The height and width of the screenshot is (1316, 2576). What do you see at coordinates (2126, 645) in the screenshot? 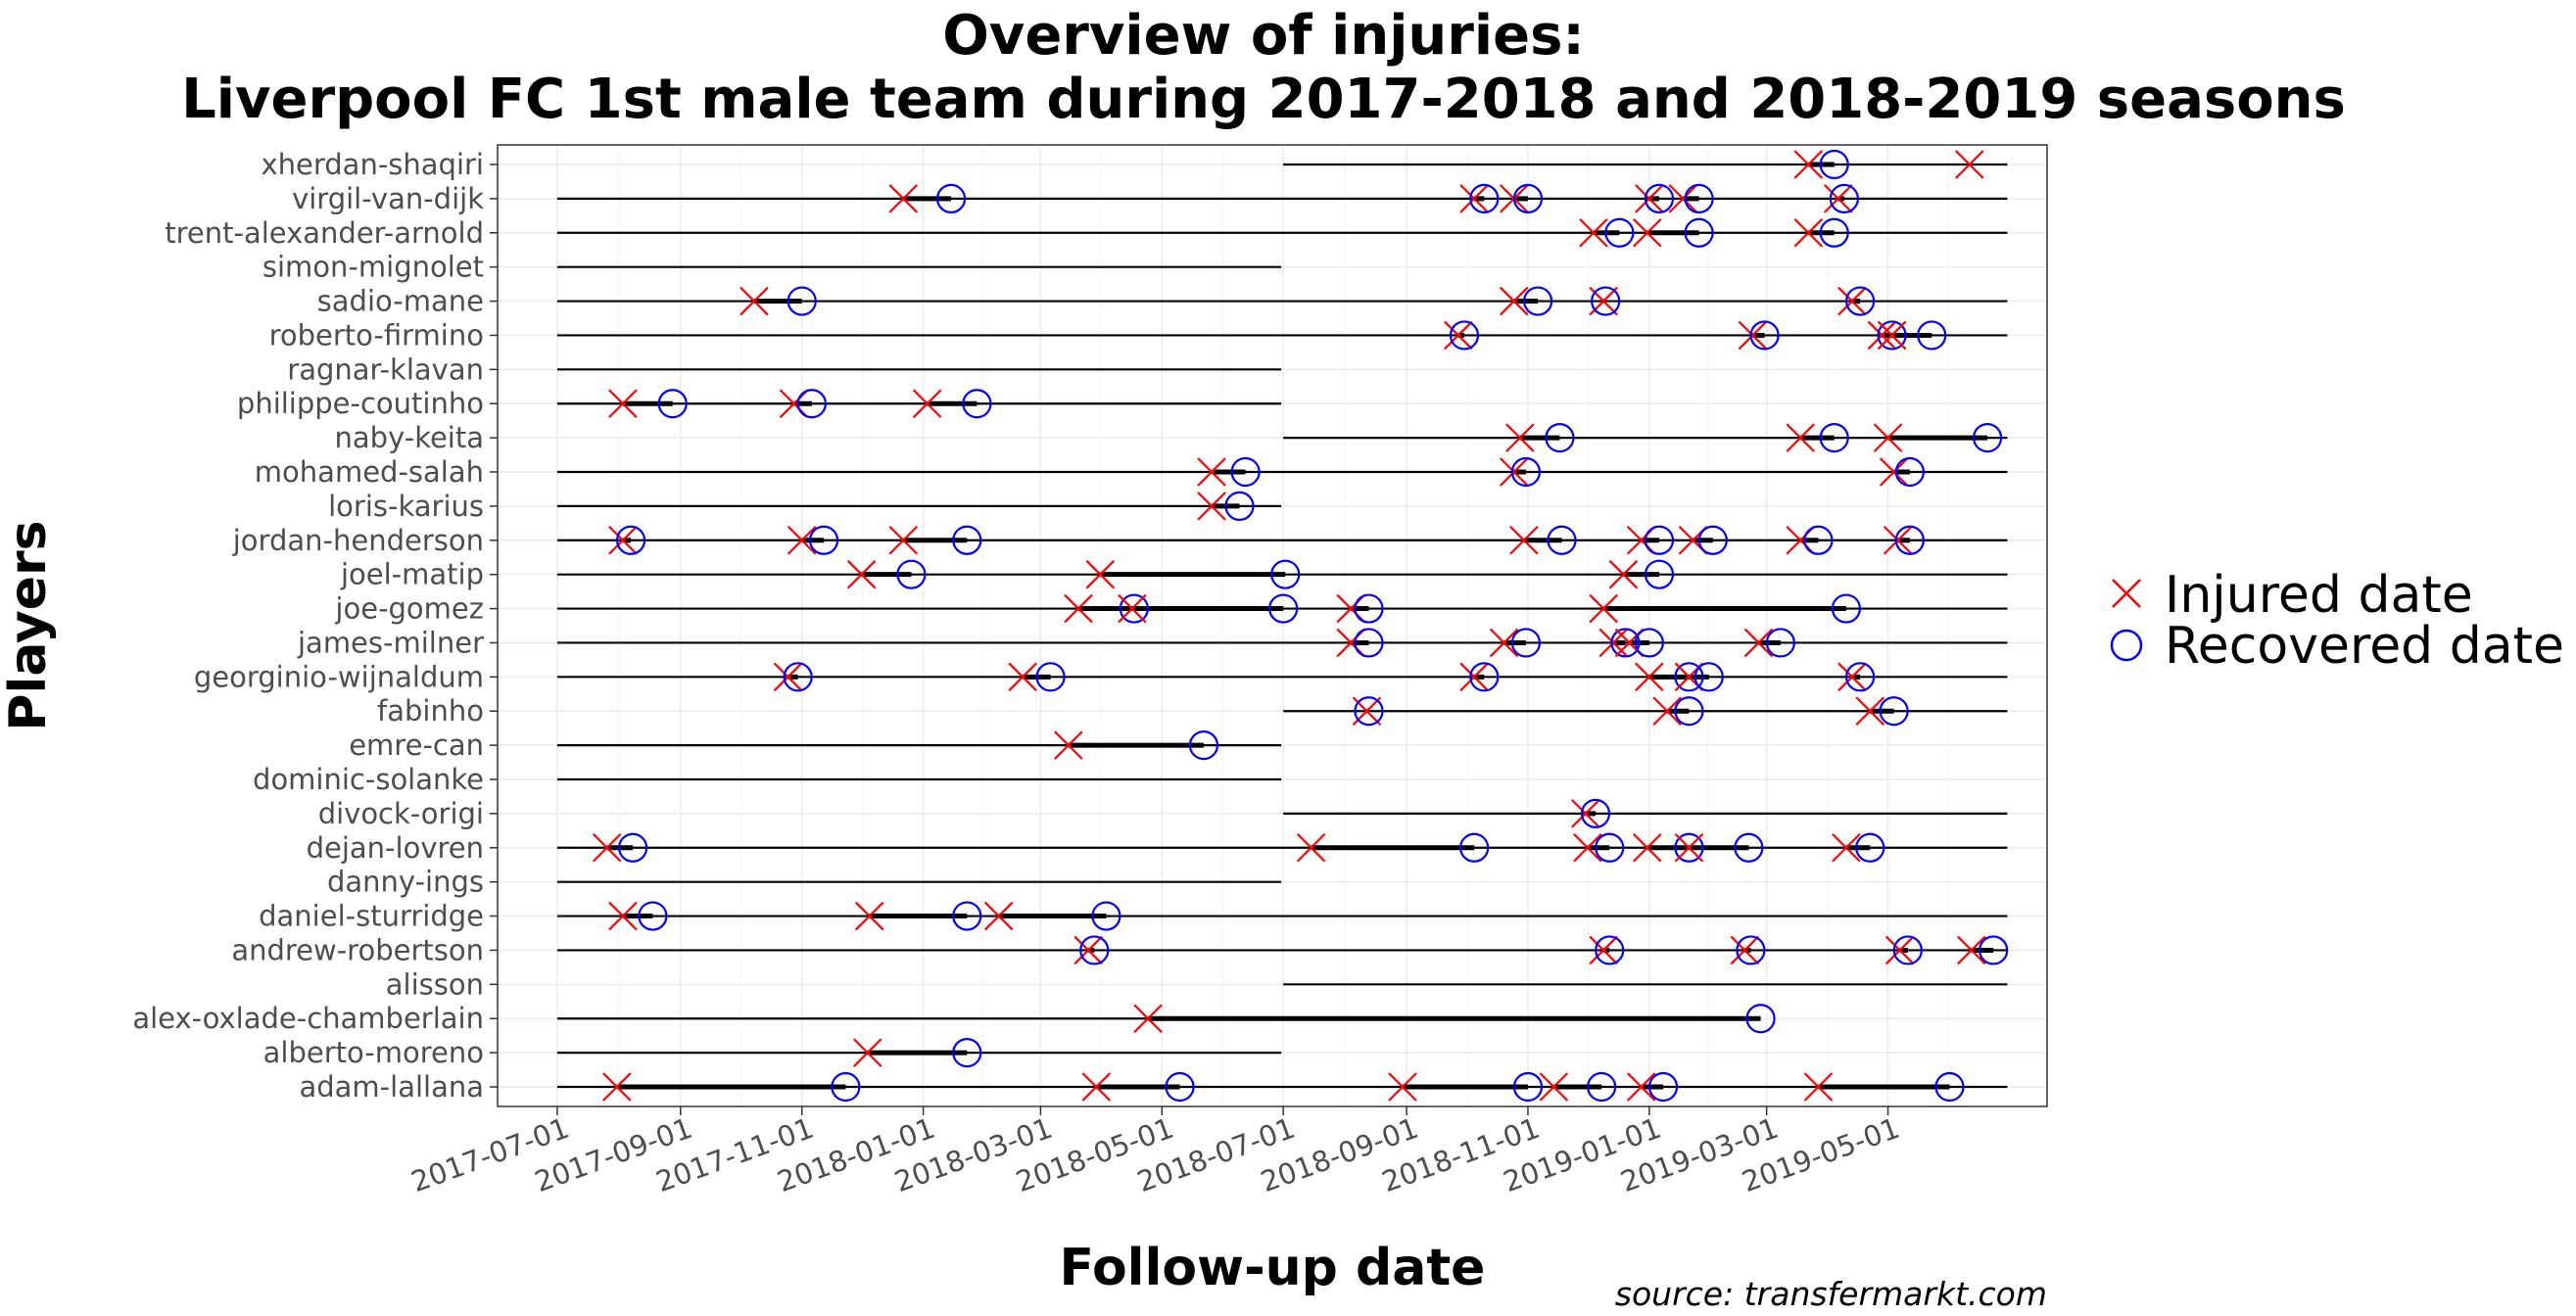
I see `legend-recovered-icon` at bounding box center [2126, 645].